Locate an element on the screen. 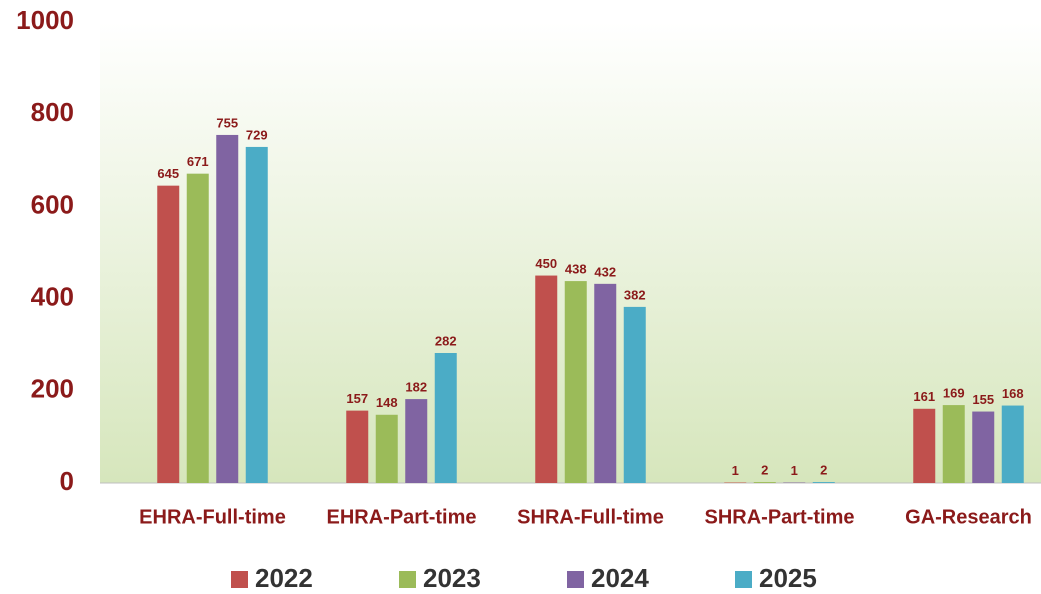 The image size is (1041, 594). legend-label: 2022 is located at coordinates (284, 578).